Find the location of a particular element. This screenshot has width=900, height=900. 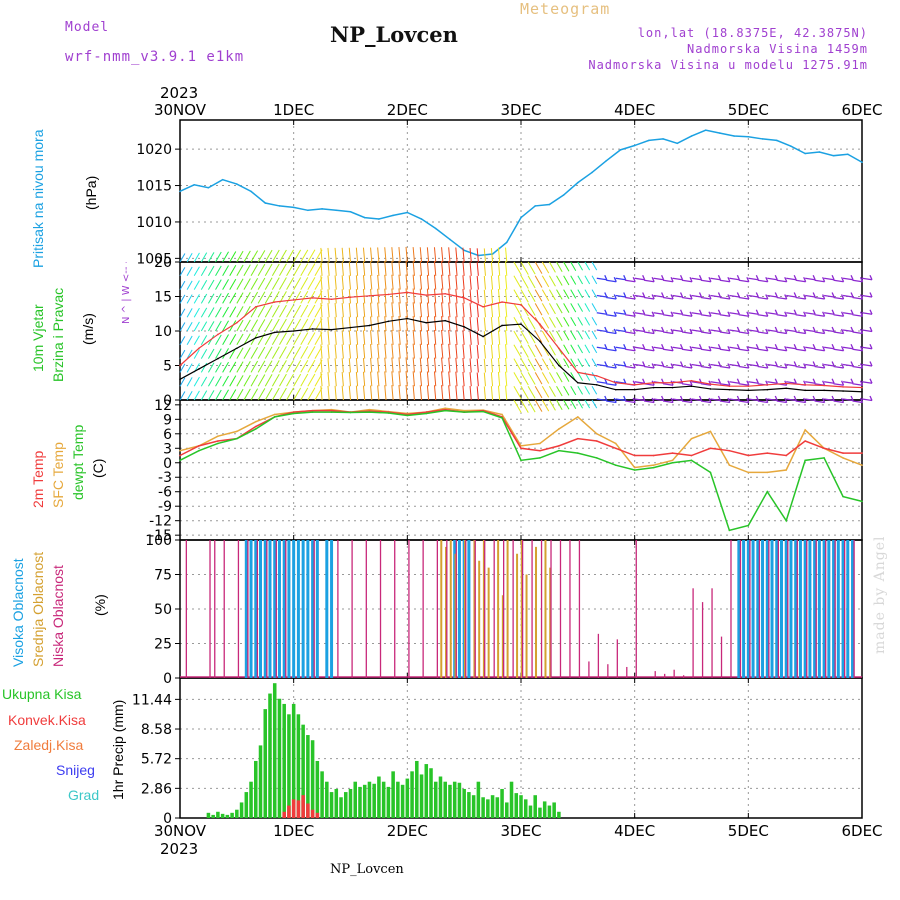

precip-conv-bar is located at coordinates (284, 814).